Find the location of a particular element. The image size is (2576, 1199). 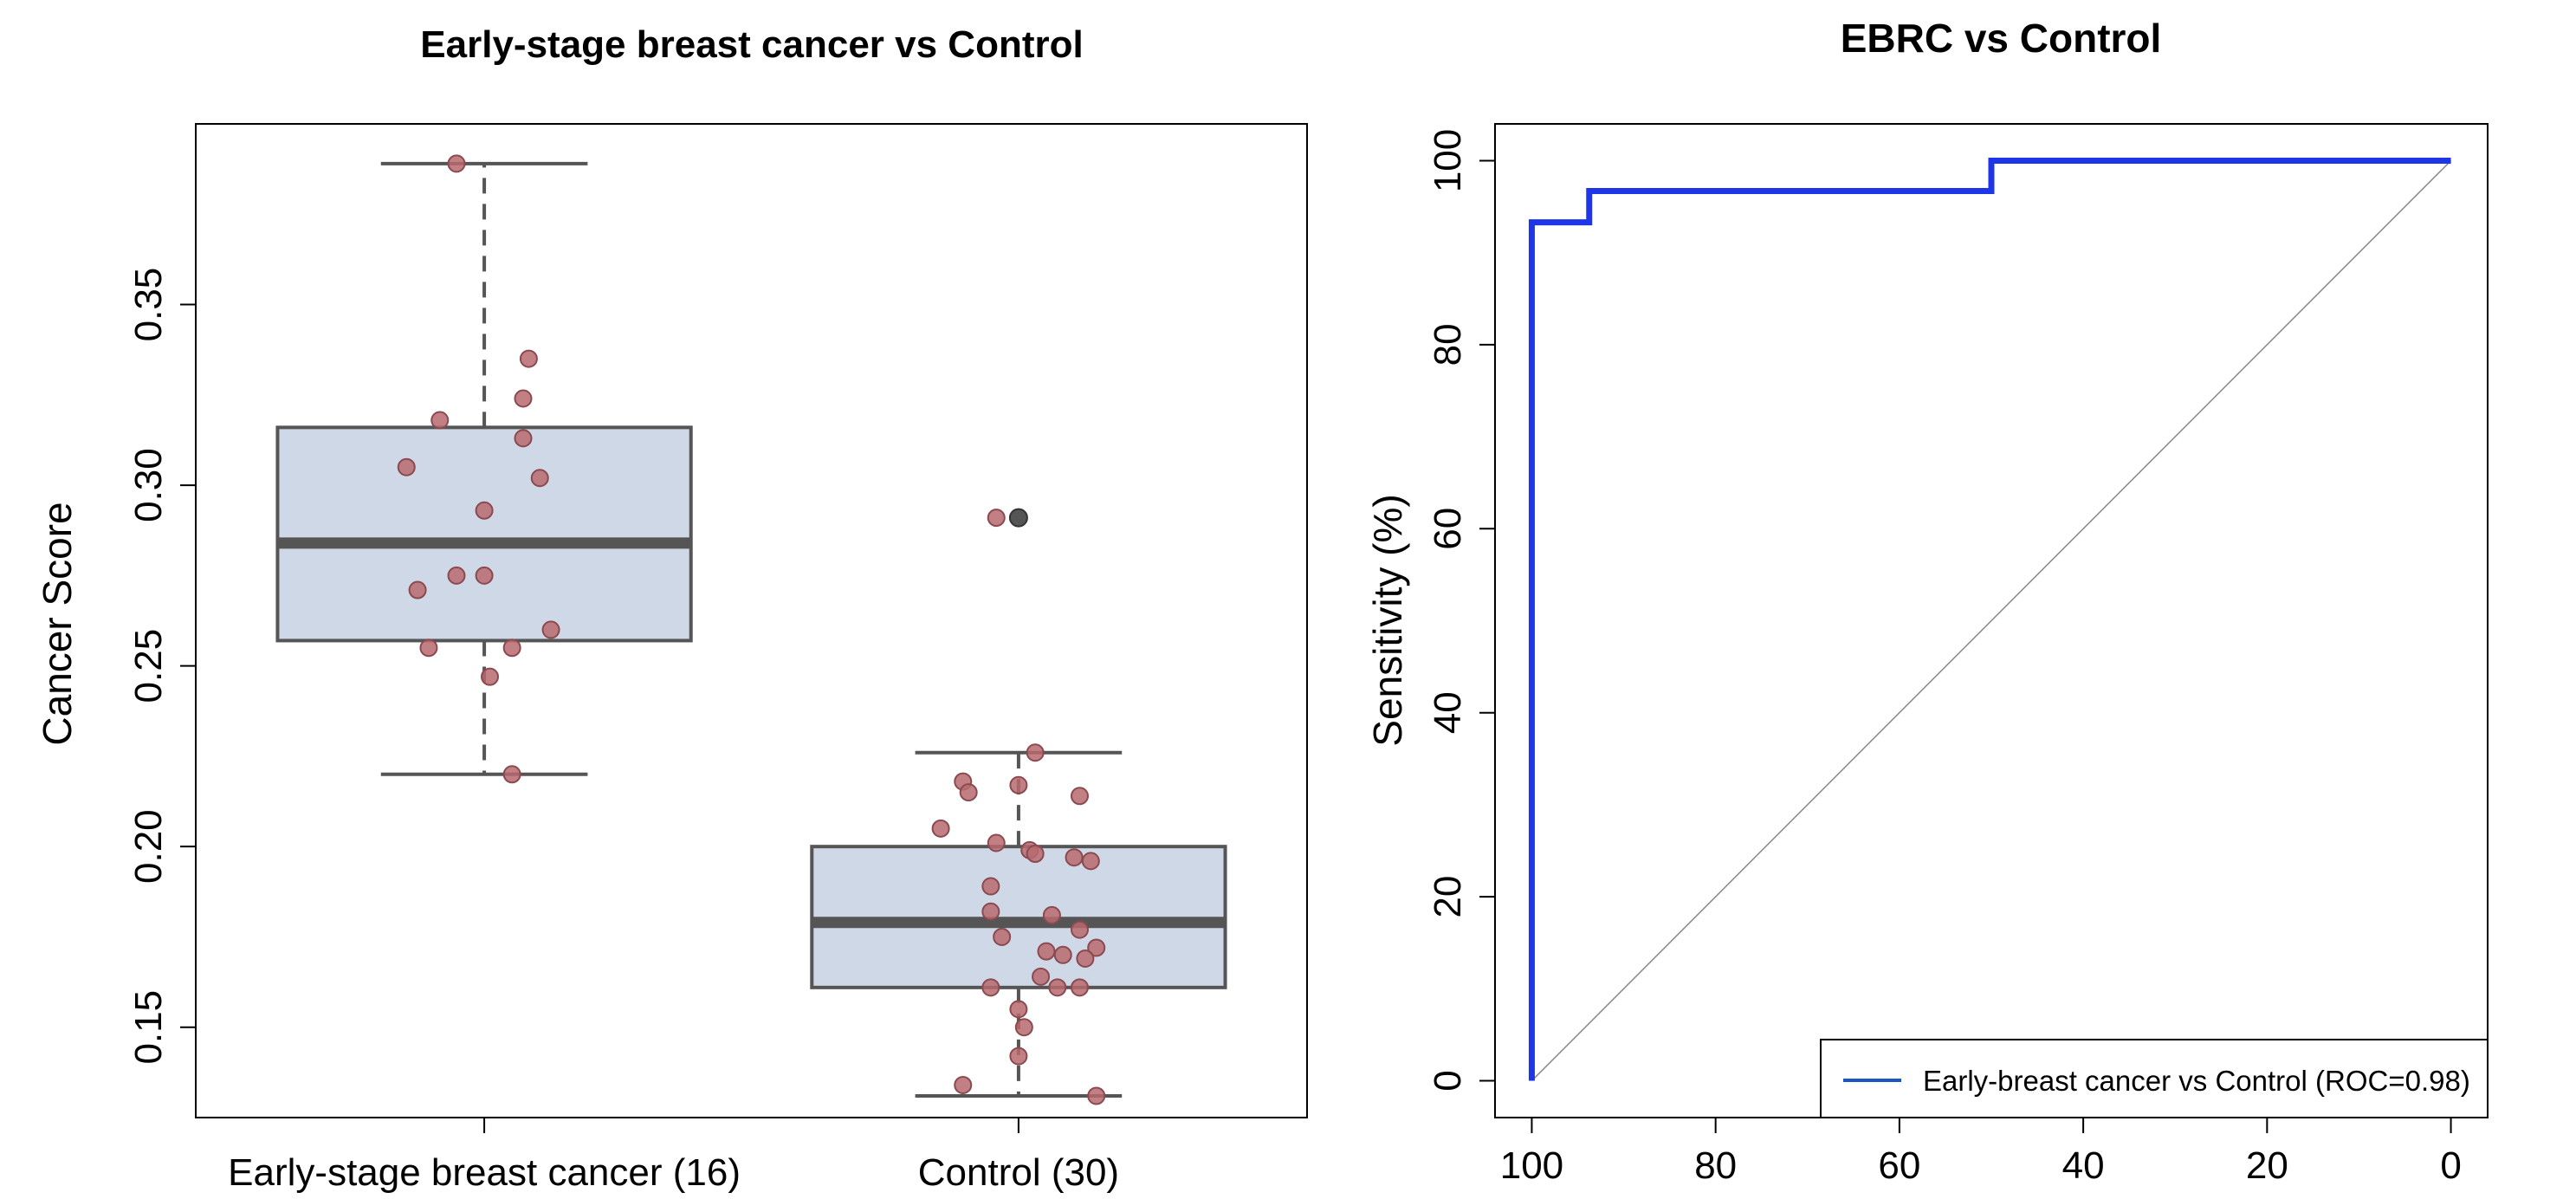

roc-y-axis-label: Sensitivity (%) is located at coordinates (1387, 620).